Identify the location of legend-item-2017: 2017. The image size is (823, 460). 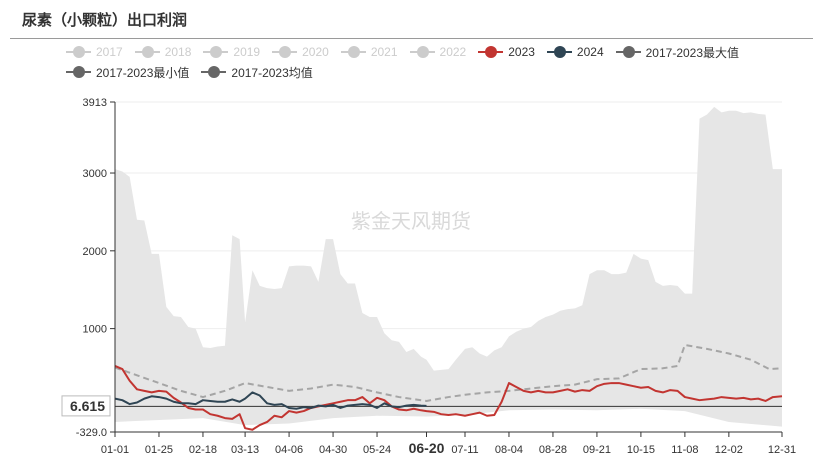
(94, 52).